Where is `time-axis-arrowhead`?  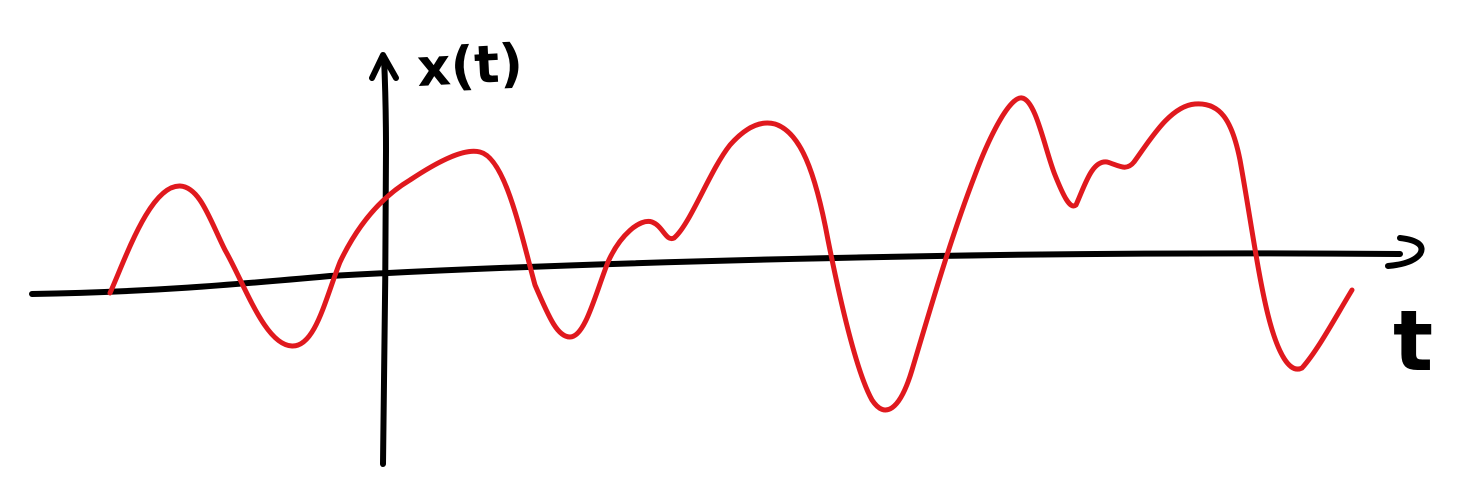
time-axis-arrowhead is located at coordinates (1405, 252).